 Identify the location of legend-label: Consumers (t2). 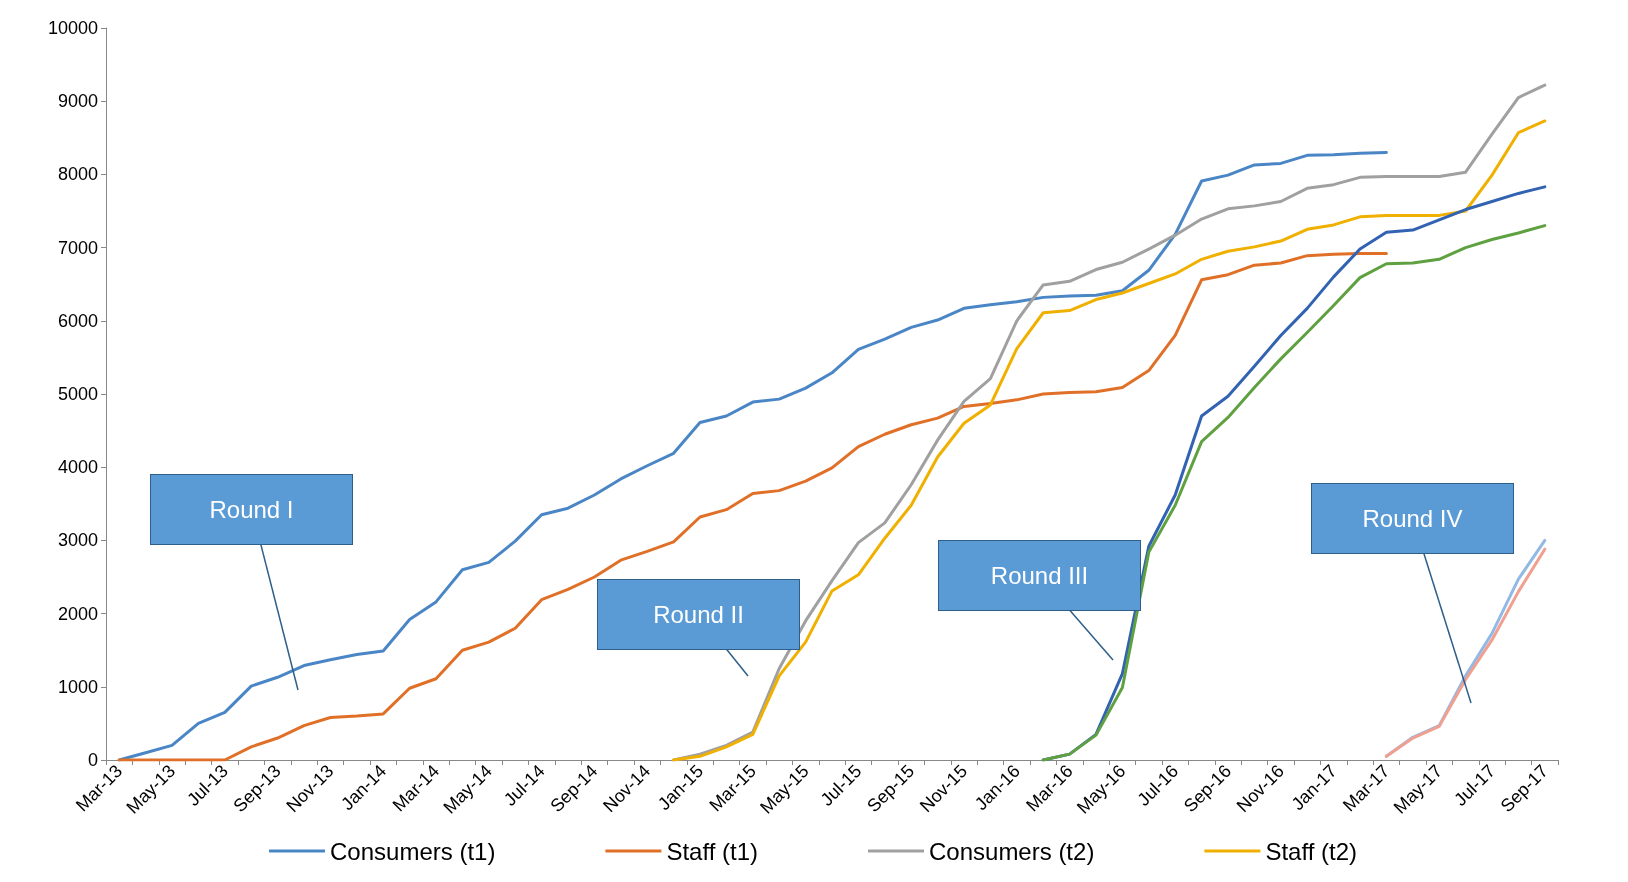
(1012, 851).